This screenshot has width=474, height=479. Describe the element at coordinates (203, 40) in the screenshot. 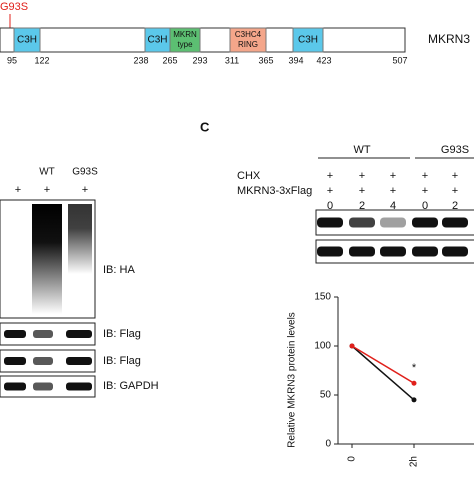

I see `protein-bar` at that location.